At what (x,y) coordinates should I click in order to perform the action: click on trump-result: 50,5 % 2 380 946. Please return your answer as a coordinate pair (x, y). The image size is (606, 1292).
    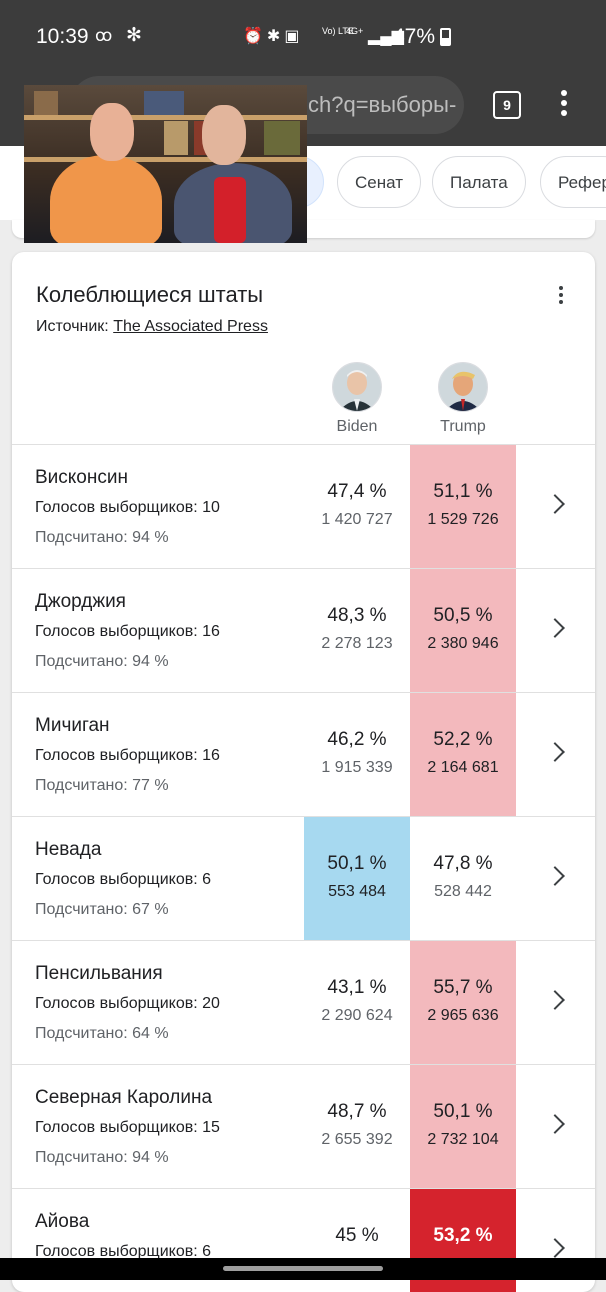
    Looking at the image, I should click on (463, 630).